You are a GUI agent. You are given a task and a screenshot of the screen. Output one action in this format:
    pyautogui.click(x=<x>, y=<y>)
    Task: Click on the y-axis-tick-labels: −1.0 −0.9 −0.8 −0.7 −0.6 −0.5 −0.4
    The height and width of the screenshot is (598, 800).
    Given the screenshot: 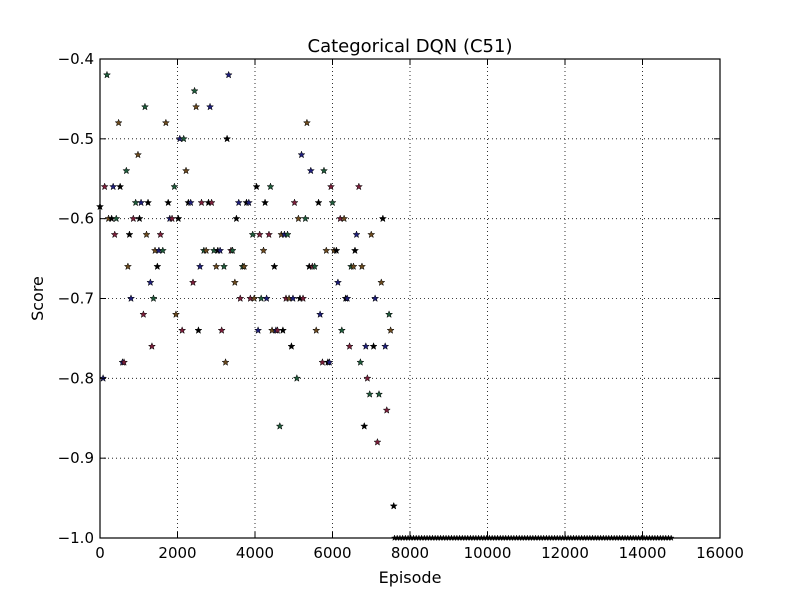 What is the action you would take?
    pyautogui.click(x=76, y=298)
    